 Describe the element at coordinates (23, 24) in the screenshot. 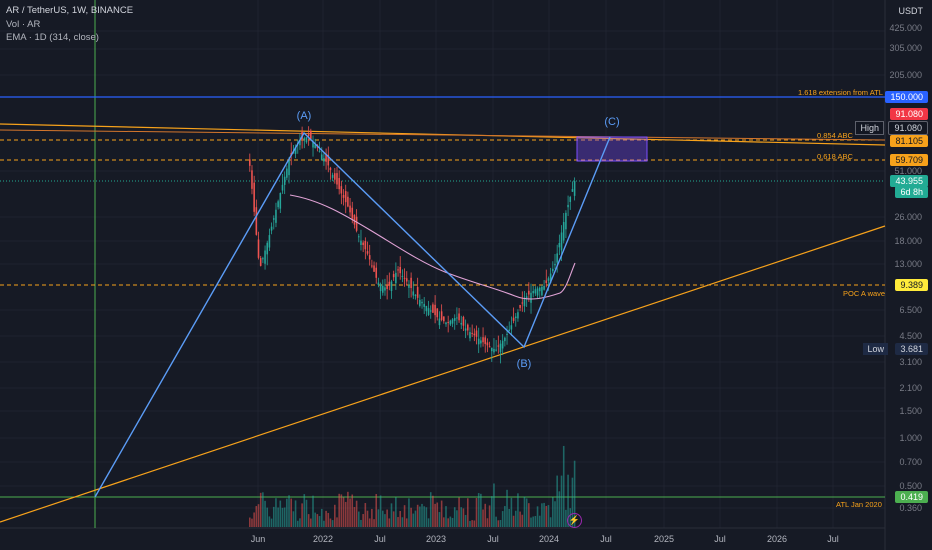

I see `volume-legend: Vol · AR` at that location.